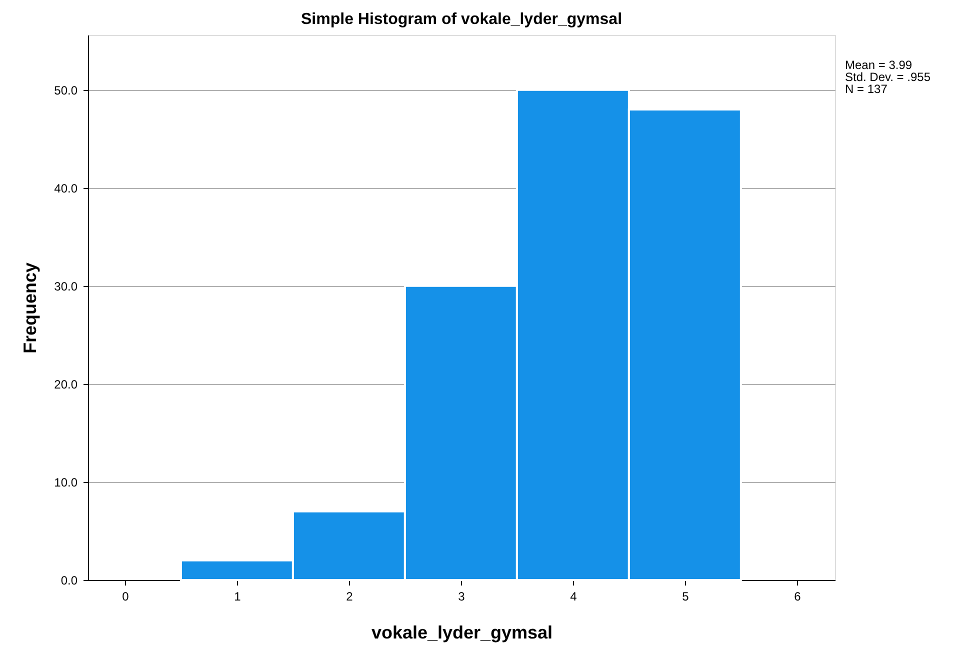 The height and width of the screenshot is (653, 964). I want to click on x-axis-title: vokale_lyder_gymsal, so click(462, 632).